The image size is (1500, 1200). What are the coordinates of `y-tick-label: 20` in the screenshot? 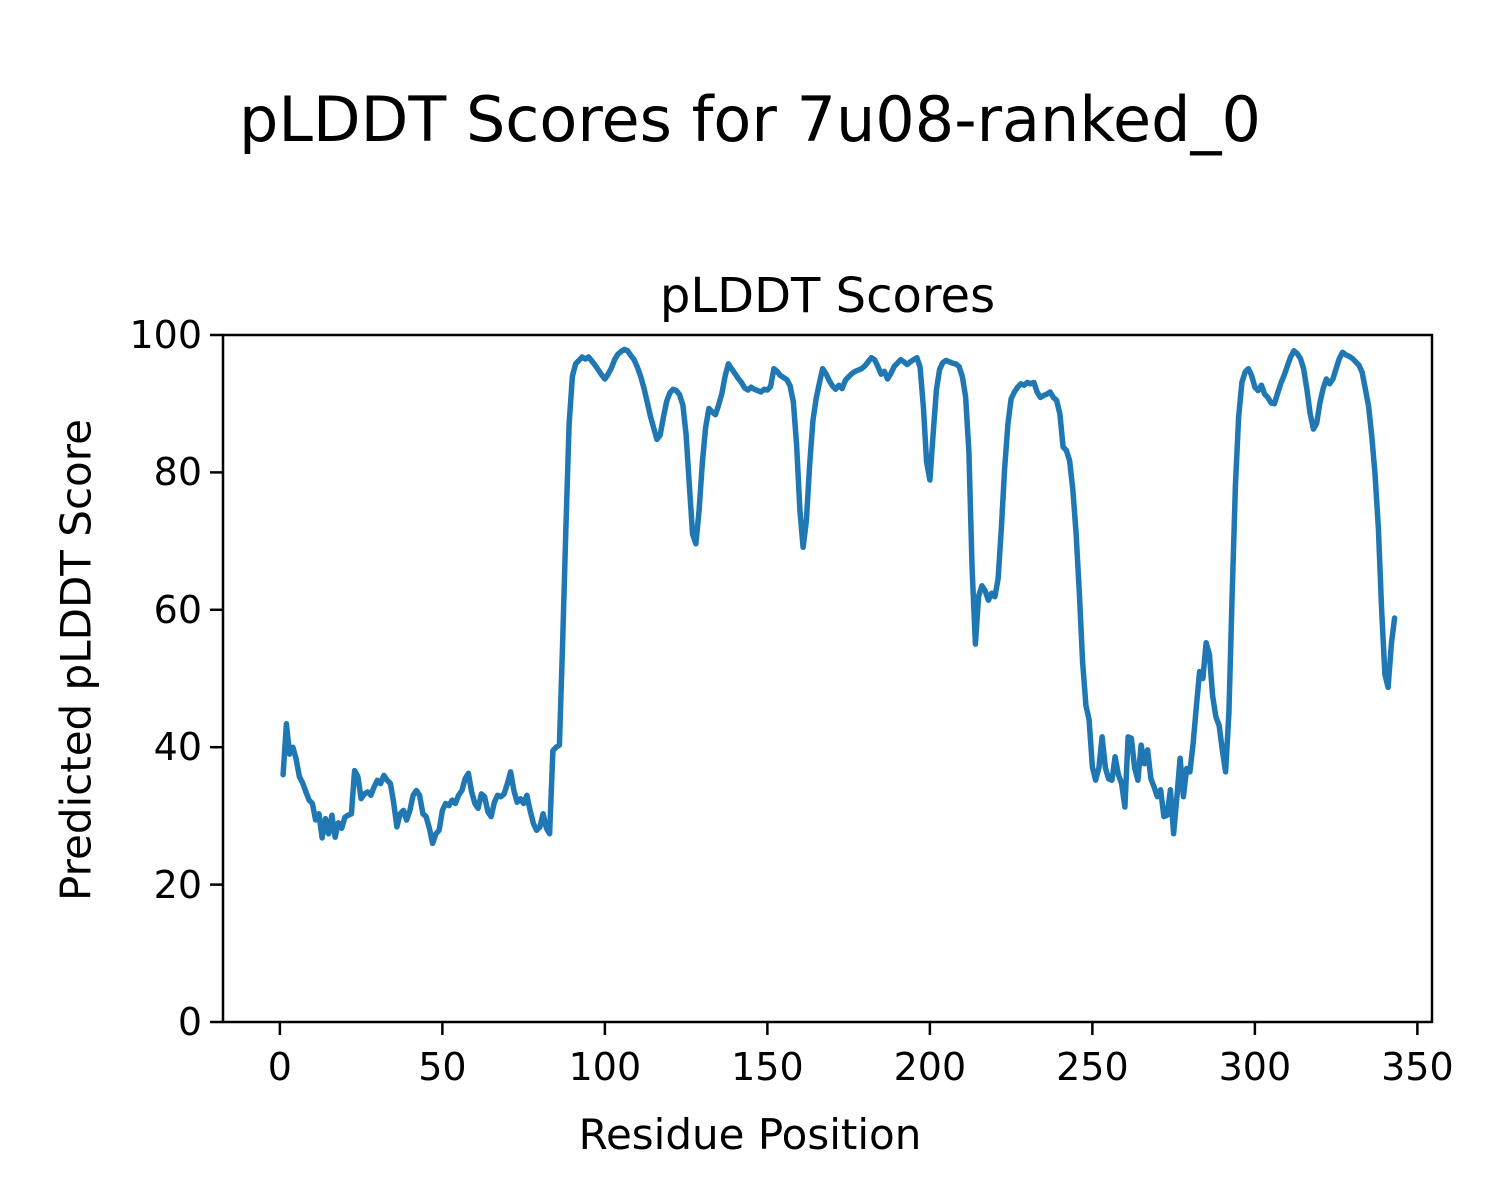 It's located at (177, 884).